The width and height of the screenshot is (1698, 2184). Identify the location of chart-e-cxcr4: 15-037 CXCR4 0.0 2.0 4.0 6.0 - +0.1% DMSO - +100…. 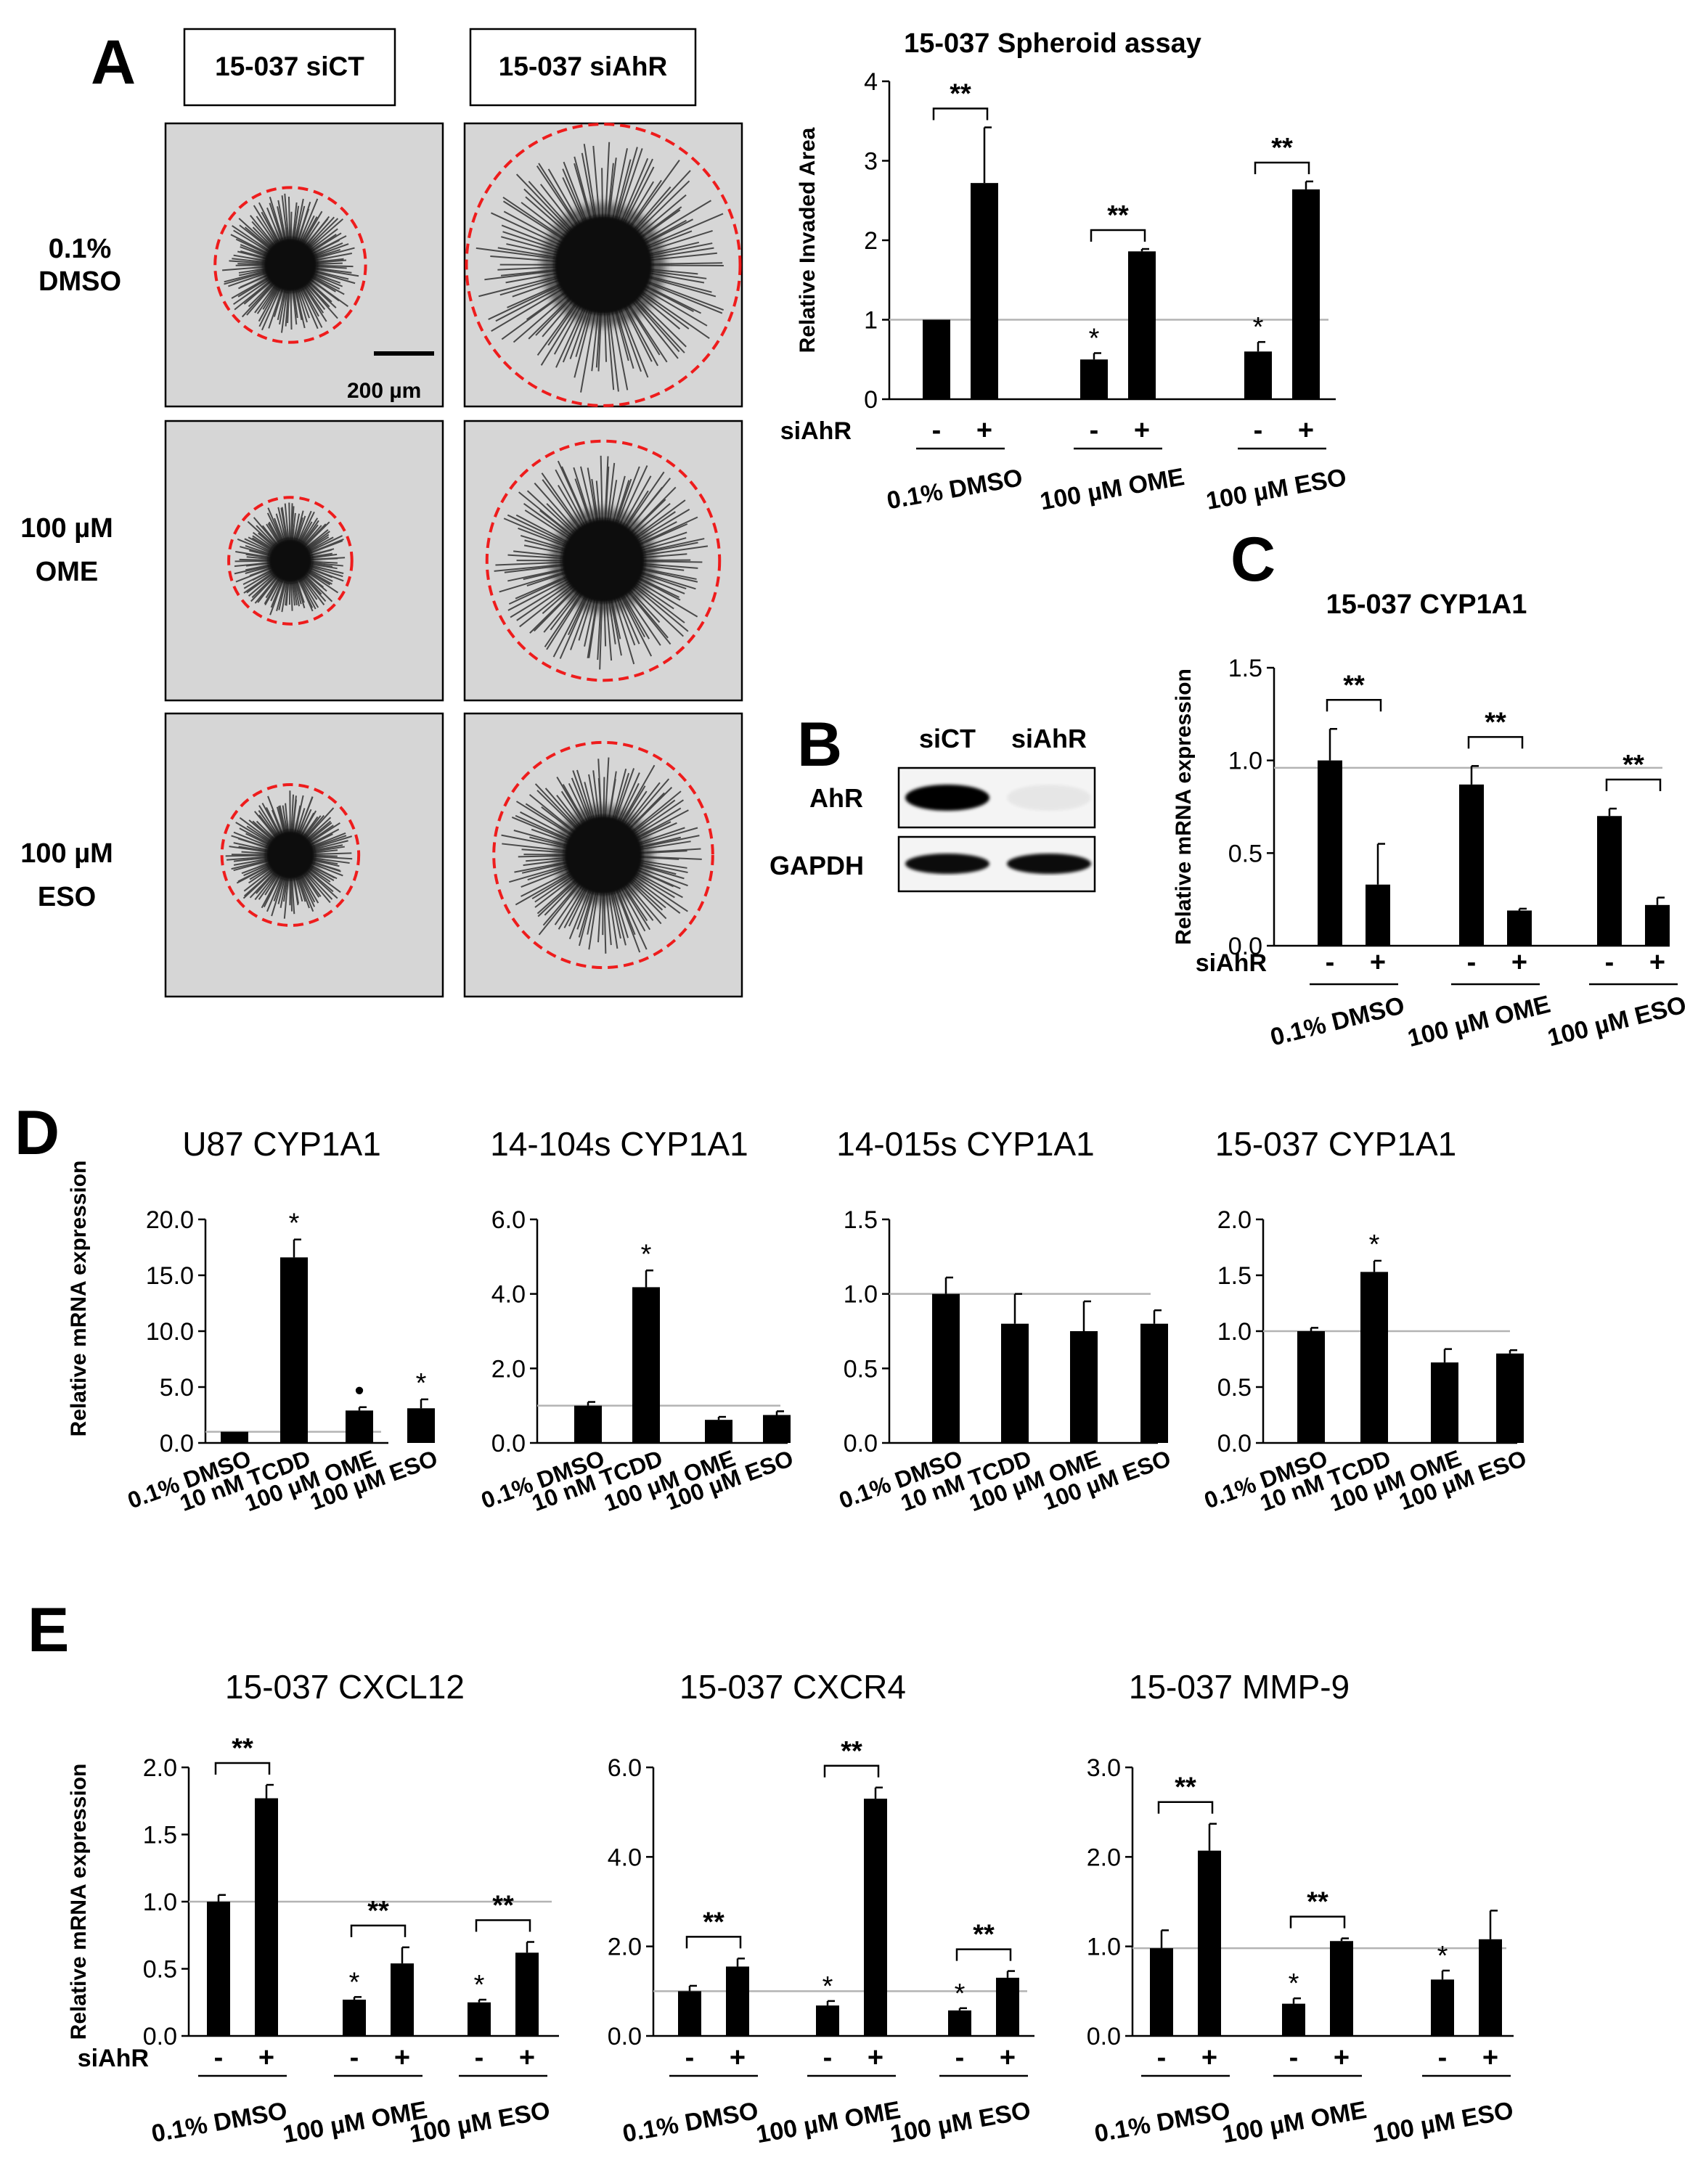
(821, 1908).